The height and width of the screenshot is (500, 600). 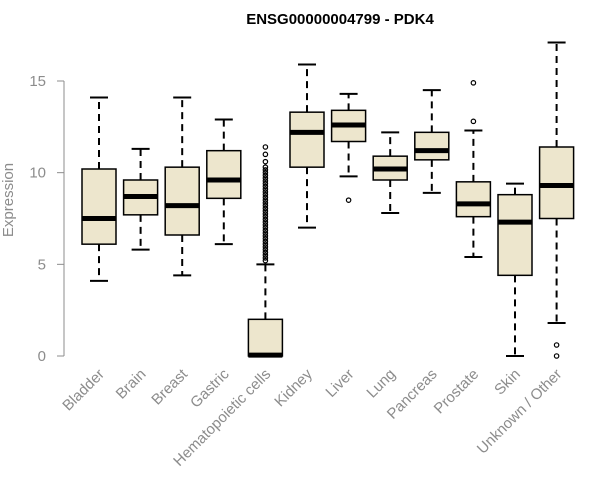 I want to click on box-skin, so click(x=515, y=269).